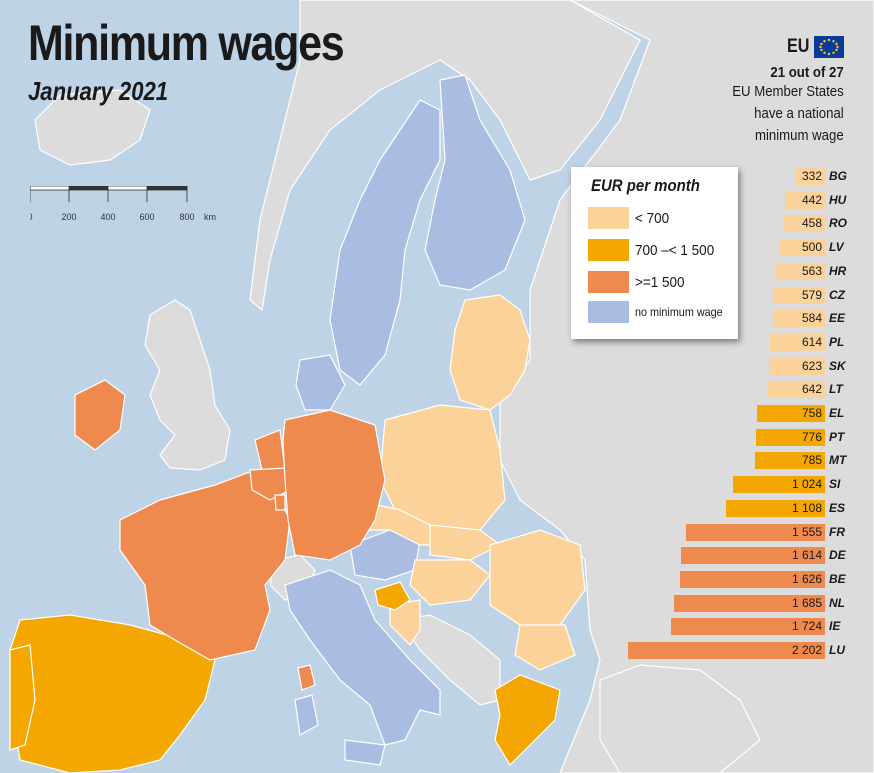 This screenshot has width=874, height=773. I want to click on germany-region, so click(334, 485).